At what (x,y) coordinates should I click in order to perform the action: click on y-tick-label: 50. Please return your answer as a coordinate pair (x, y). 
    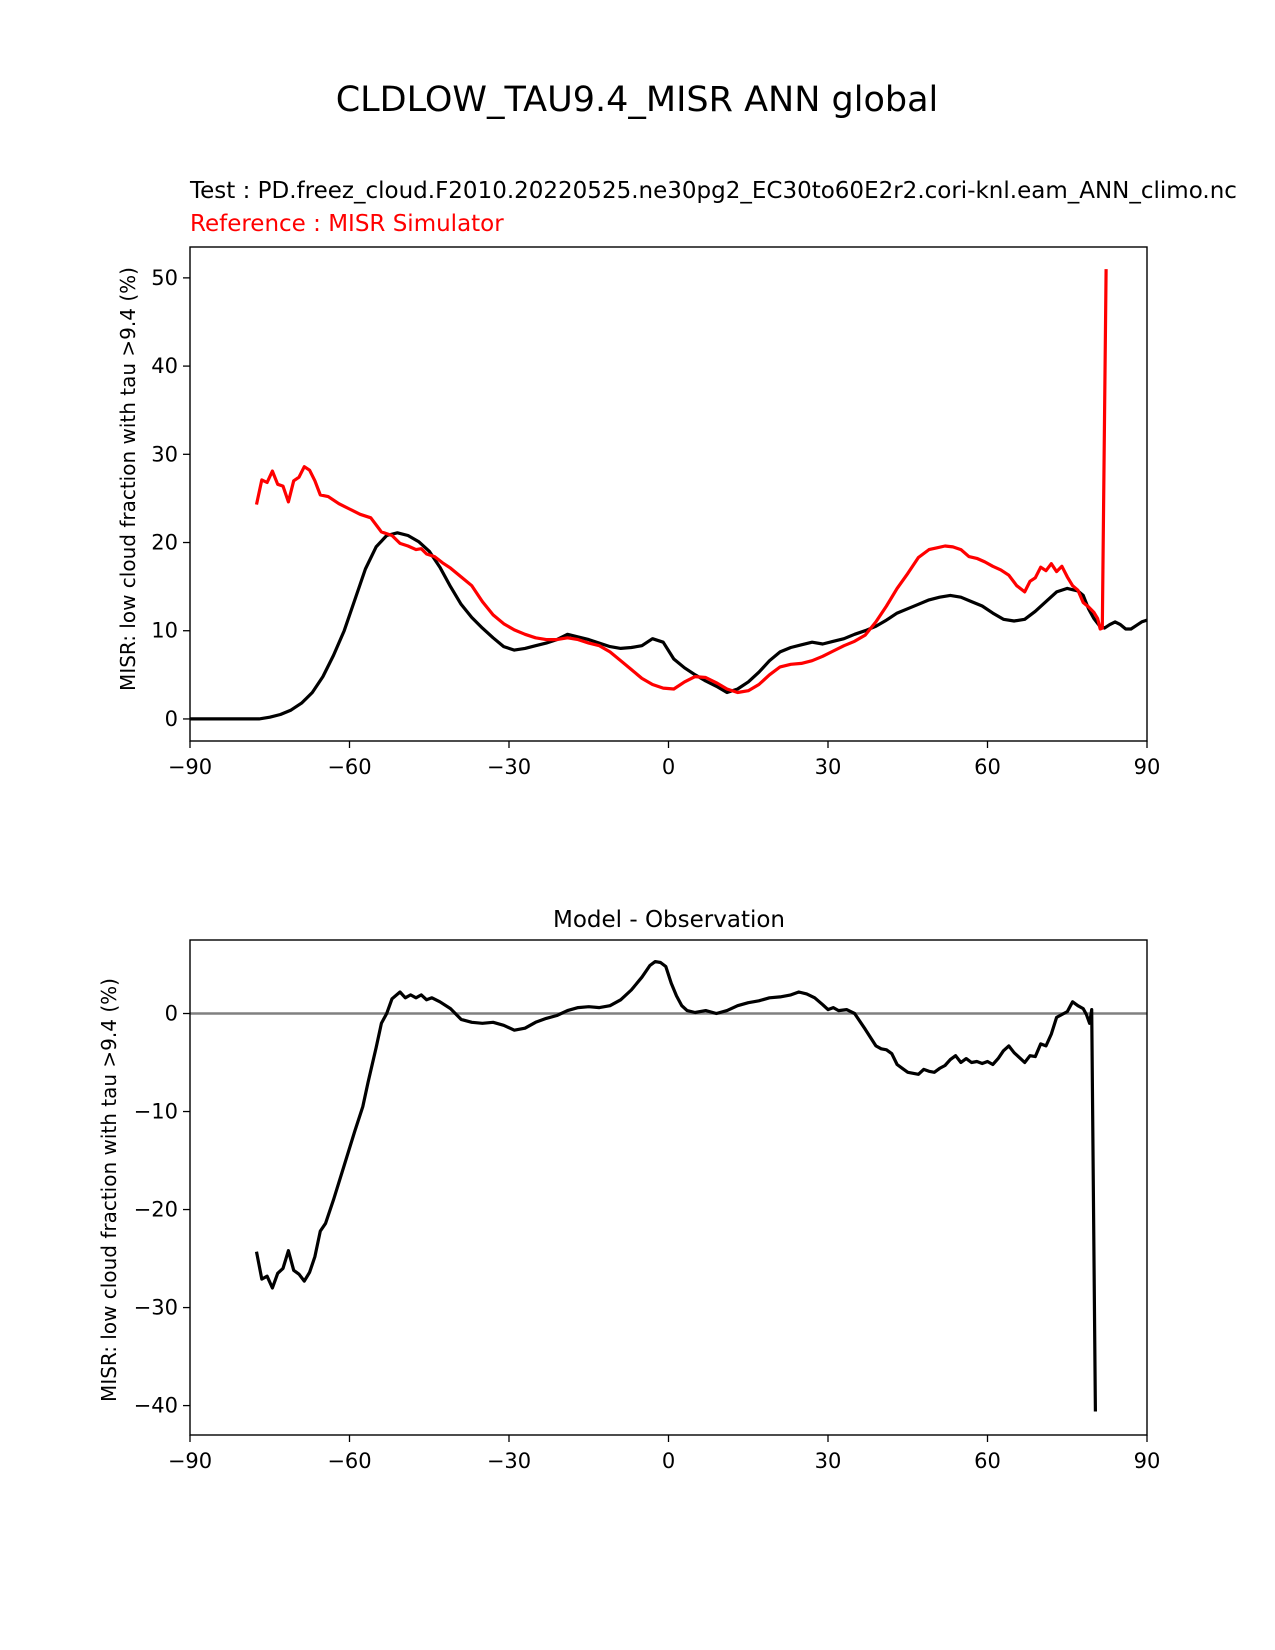
    Looking at the image, I should click on (164, 278).